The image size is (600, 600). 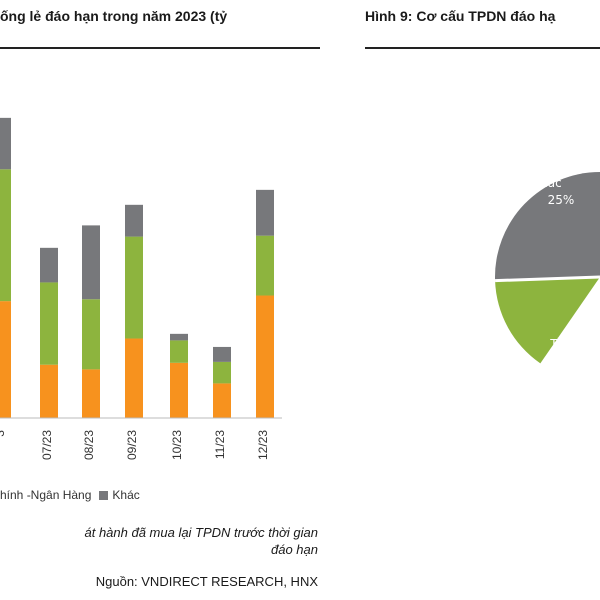 What do you see at coordinates (134, 287) in the screenshot?
I see `bar-09-23-finance-bank` at bounding box center [134, 287].